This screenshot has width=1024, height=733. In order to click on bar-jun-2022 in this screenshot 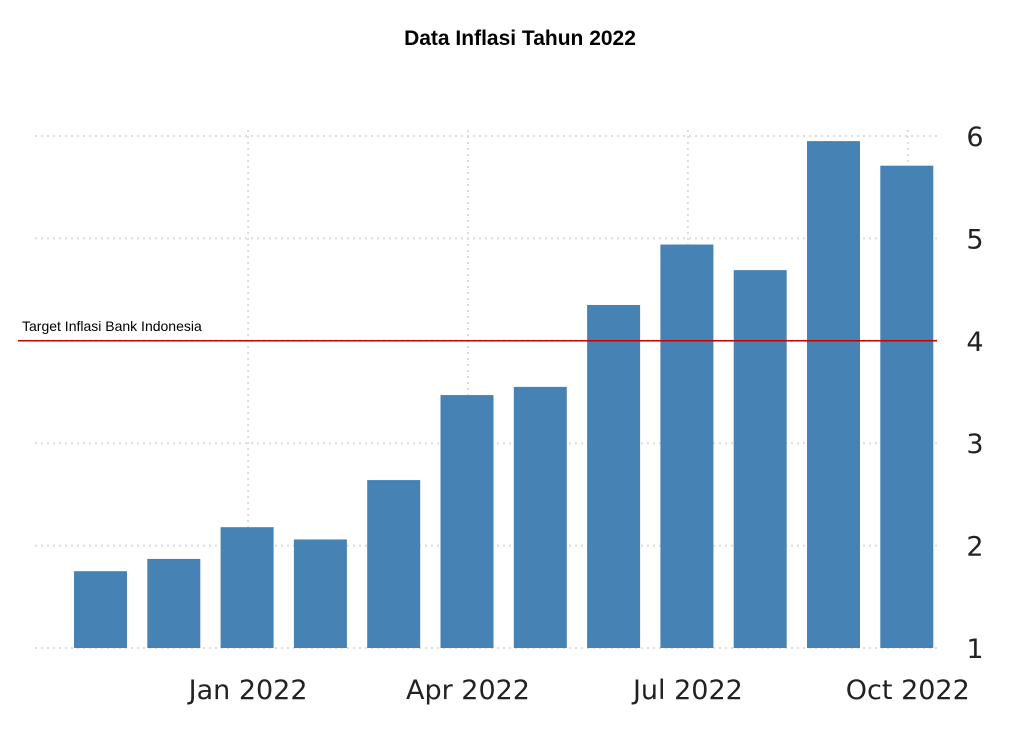, I will do `click(614, 476)`.